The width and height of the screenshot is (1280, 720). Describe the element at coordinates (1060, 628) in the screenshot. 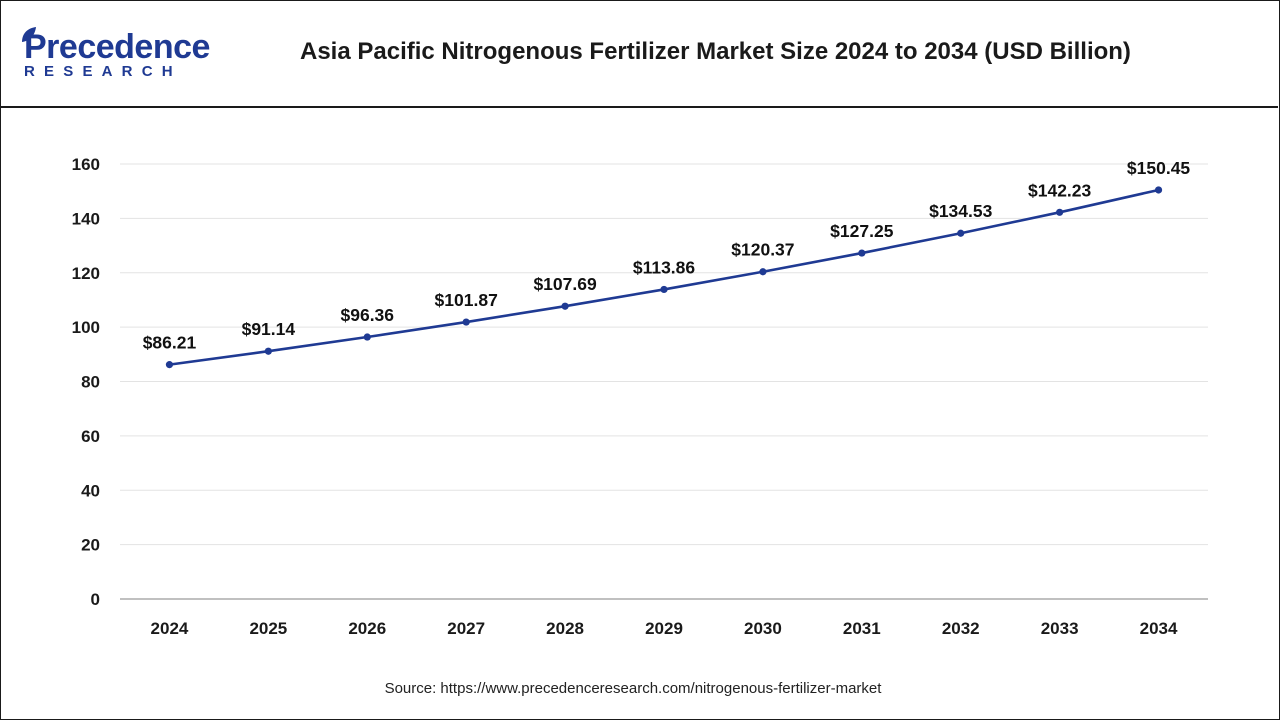

I see `x-tick-label-2033: 2033` at that location.